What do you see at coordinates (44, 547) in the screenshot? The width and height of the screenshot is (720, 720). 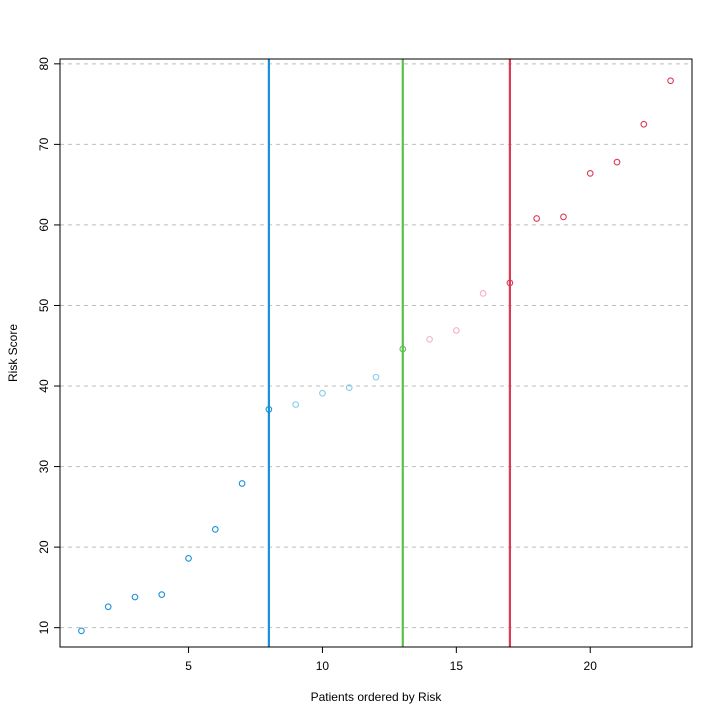 I see `y-tick-label-20: 20` at bounding box center [44, 547].